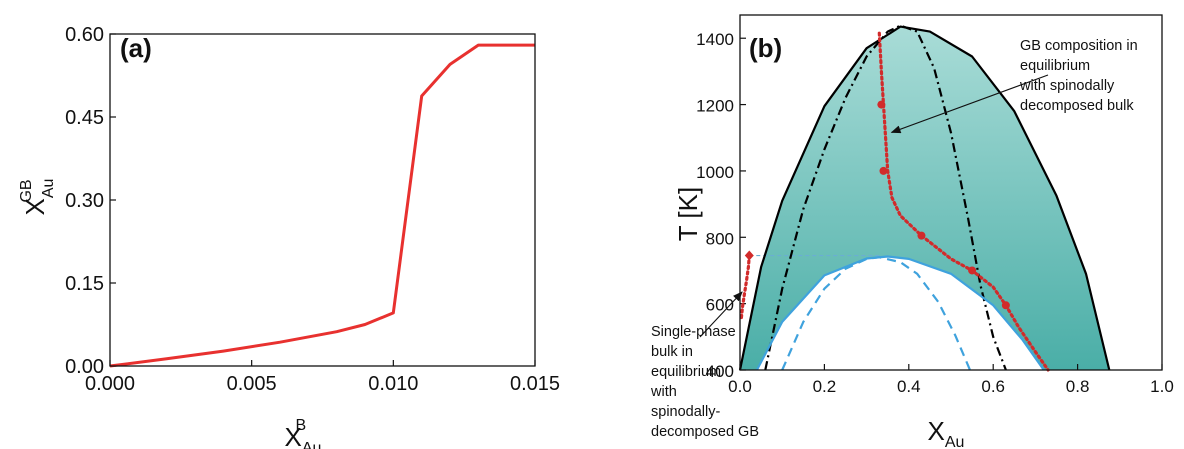 The height and width of the screenshot is (449, 1184). Describe the element at coordinates (745, 287) in the screenshot. I see `series-gb-composition-single-phase` at that location.